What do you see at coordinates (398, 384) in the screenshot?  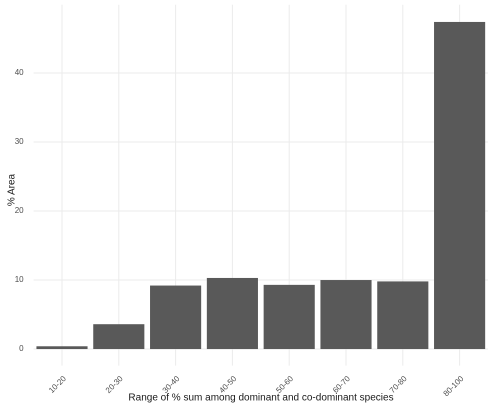 I see `x-tick-label: 70-80` at bounding box center [398, 384].